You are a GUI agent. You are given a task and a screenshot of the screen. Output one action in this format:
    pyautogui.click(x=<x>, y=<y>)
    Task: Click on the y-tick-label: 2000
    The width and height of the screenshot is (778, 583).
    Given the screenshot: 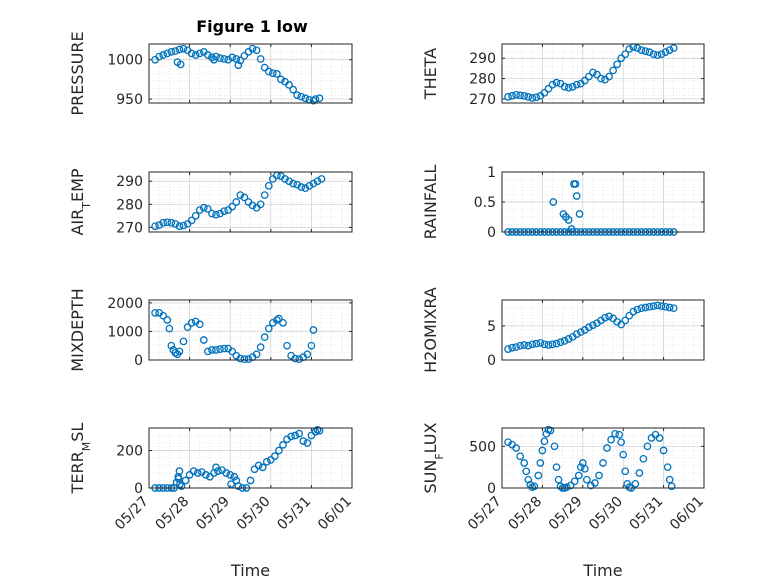 What is the action you would take?
    pyautogui.click(x=125, y=304)
    